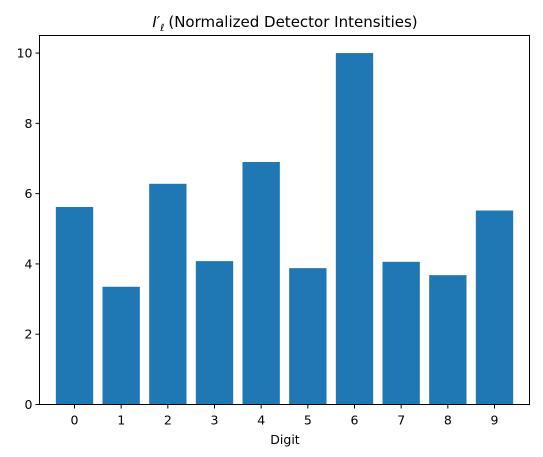 The image size is (543, 457). Describe the element at coordinates (495, 420) in the screenshot. I see `x-tick-label: 9` at that location.